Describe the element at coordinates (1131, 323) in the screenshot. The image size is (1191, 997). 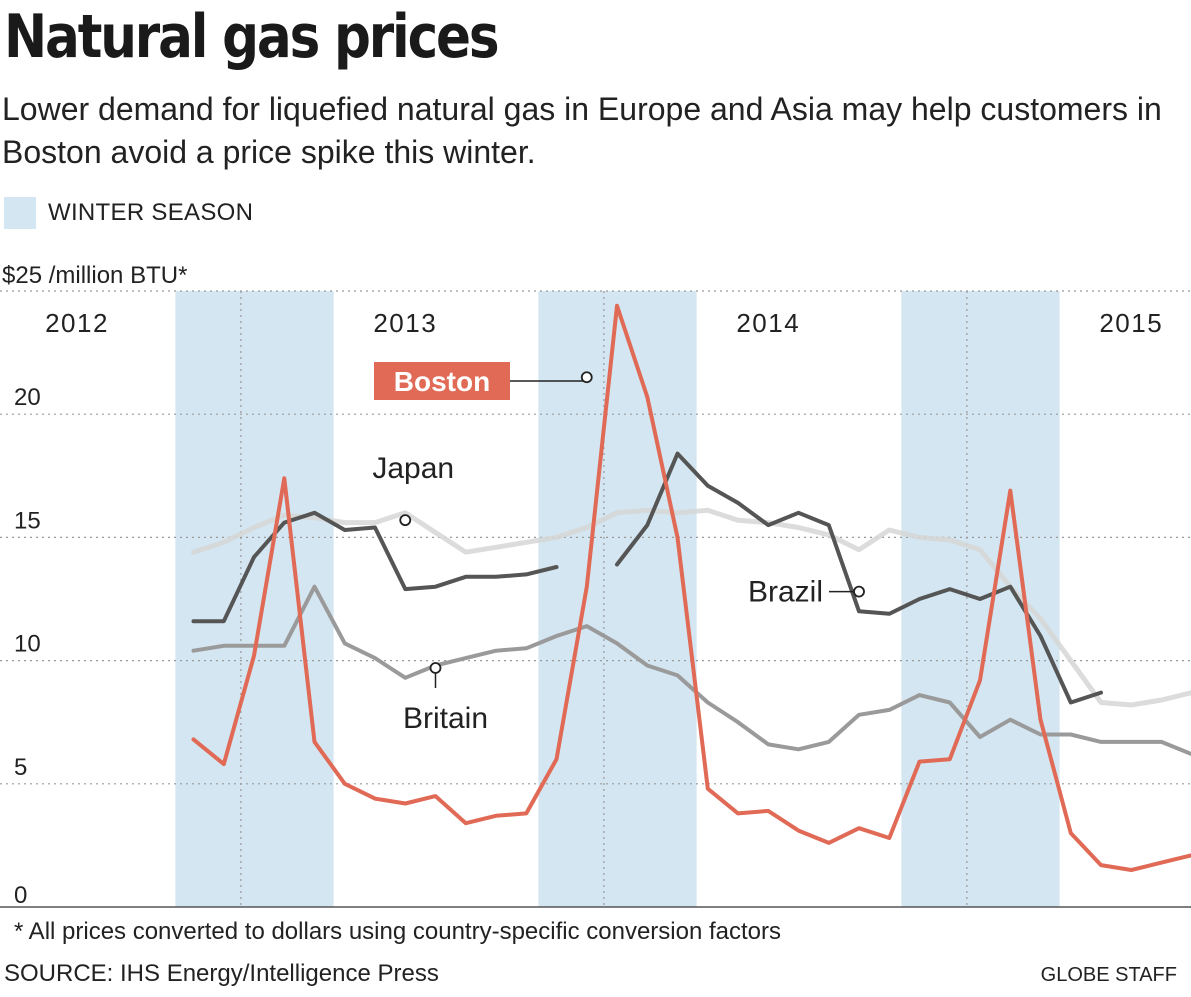
I see `year-label-2015: 2015` at that location.